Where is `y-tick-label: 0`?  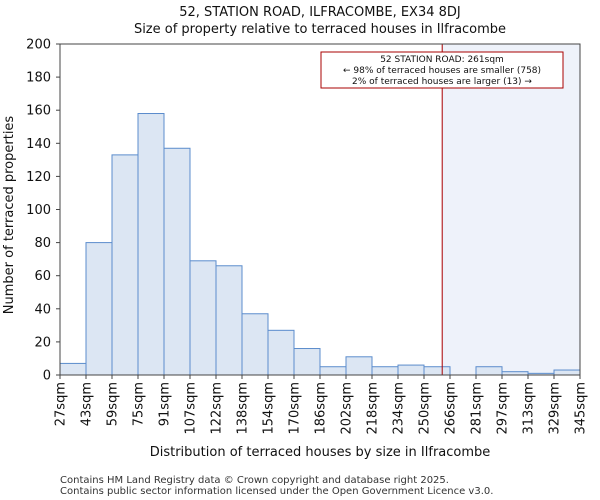 y-tick-label: 0 is located at coordinates (47, 376).